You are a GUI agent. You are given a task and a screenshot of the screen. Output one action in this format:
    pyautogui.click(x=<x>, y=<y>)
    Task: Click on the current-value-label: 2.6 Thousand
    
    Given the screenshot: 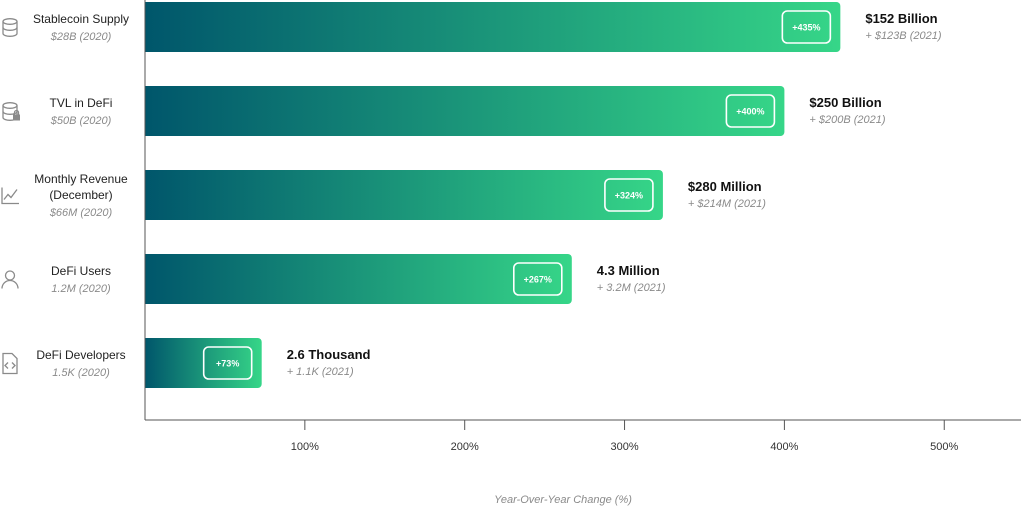 What is the action you would take?
    pyautogui.click(x=329, y=354)
    